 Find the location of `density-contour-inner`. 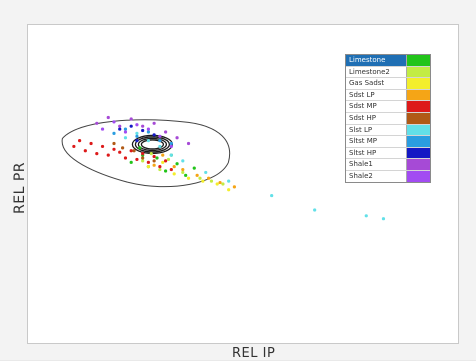

density-contour-inner is located at coordinates (152, 144).